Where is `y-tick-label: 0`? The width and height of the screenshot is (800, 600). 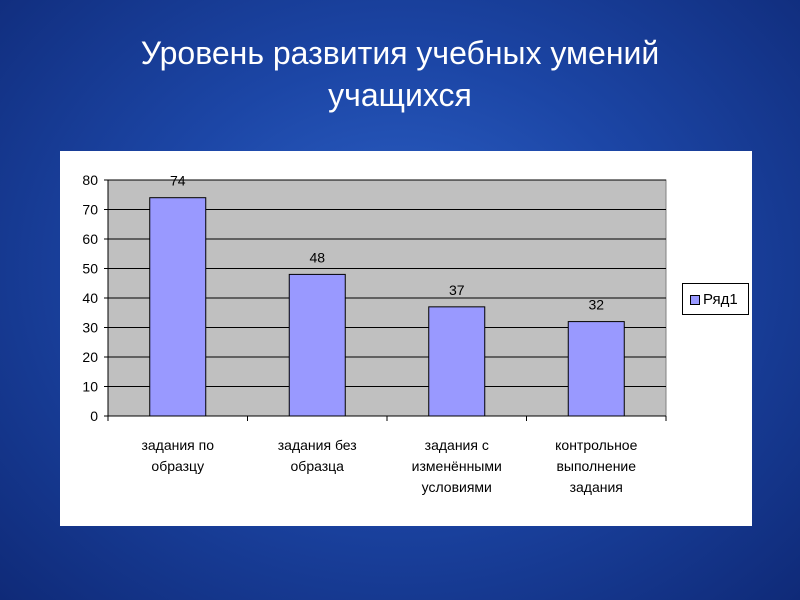
y-tick-label: 0 is located at coordinates (94, 416).